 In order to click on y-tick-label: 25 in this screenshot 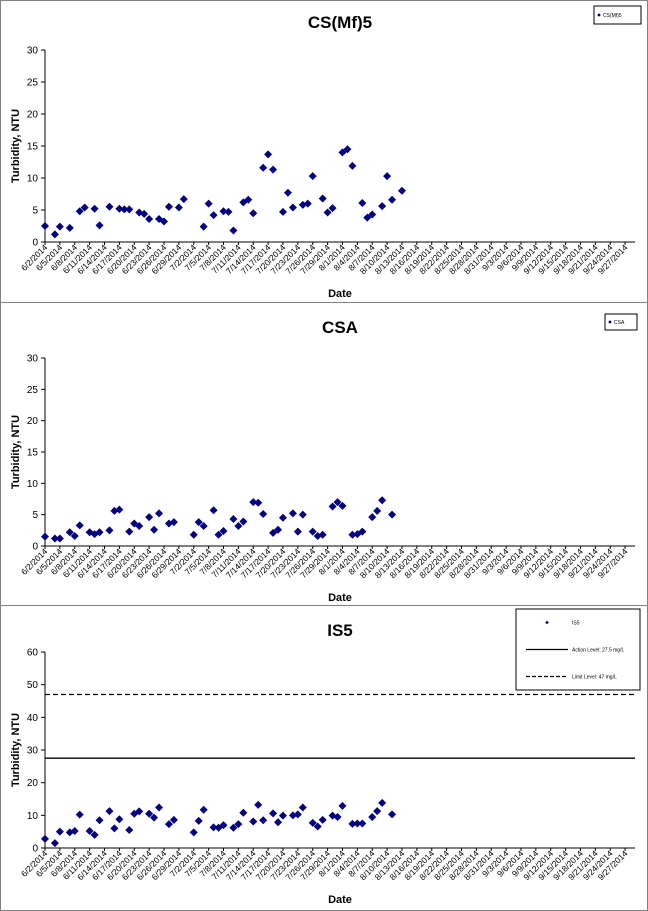, I will do `click(33, 390)`.